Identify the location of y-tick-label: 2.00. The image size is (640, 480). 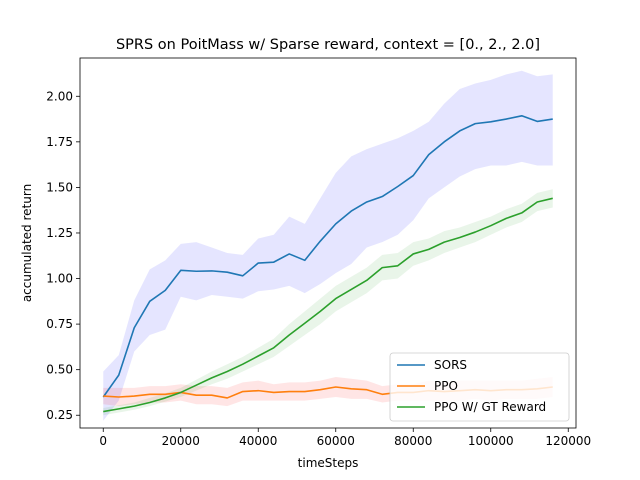
(59, 96).